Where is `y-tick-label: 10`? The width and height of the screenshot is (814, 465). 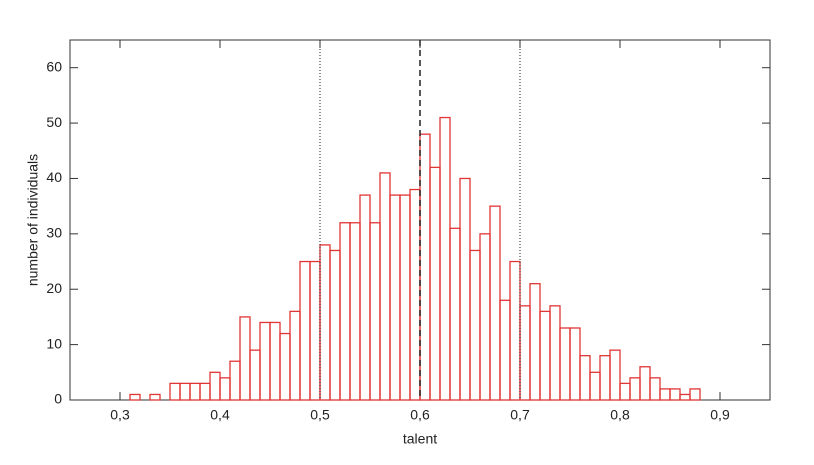 y-tick-label: 10 is located at coordinates (54, 343).